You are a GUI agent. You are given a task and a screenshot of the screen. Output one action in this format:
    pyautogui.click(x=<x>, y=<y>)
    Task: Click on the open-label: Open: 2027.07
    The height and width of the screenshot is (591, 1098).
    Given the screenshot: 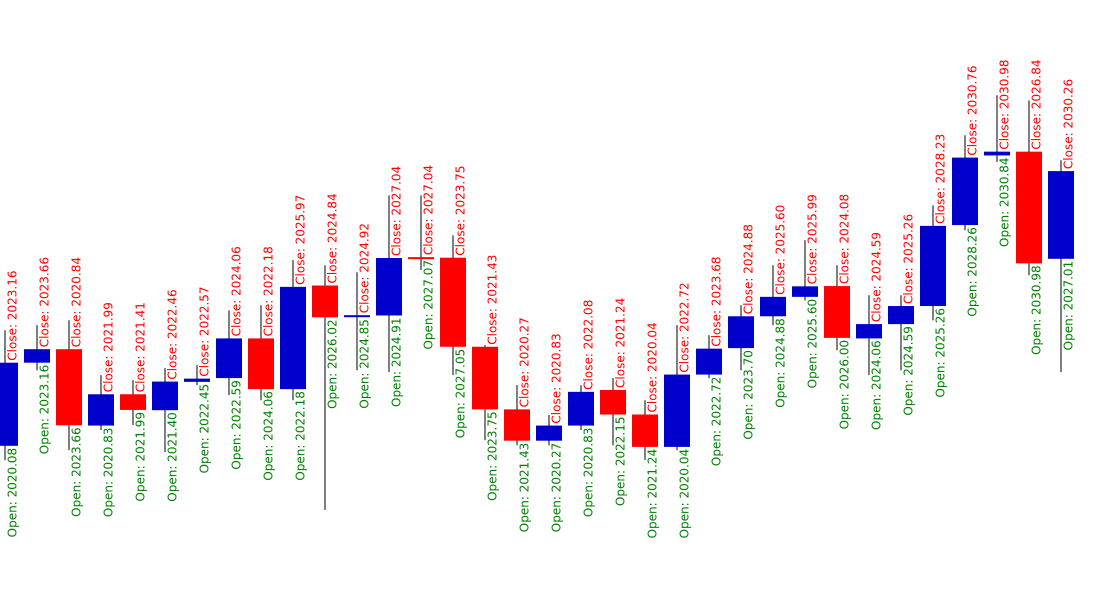 What is the action you would take?
    pyautogui.click(x=429, y=305)
    